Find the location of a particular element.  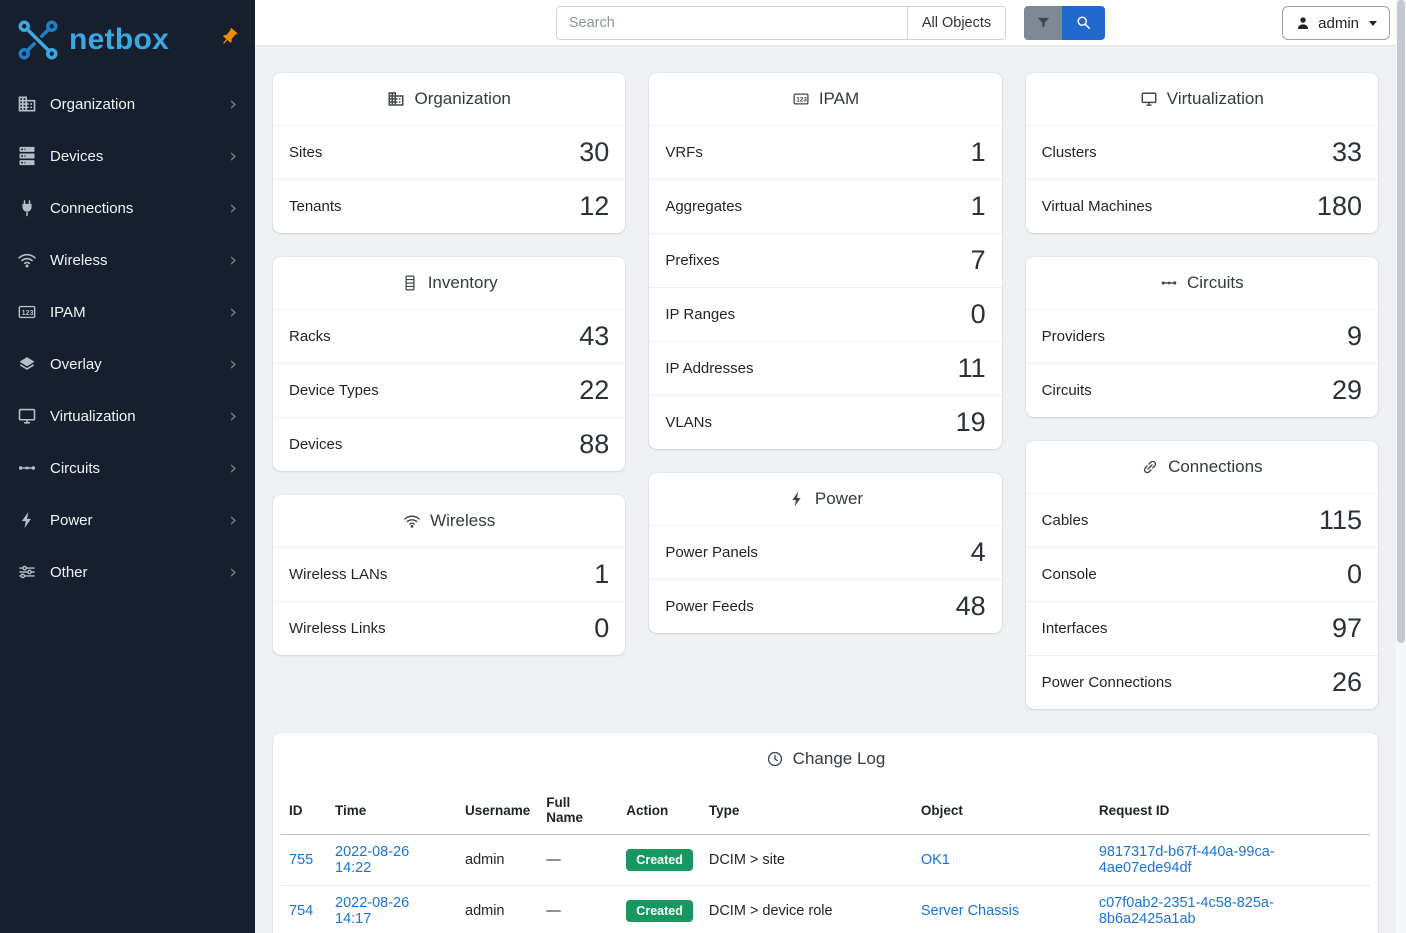

sidebar-item-organization: Organization › is located at coordinates (127, 104).